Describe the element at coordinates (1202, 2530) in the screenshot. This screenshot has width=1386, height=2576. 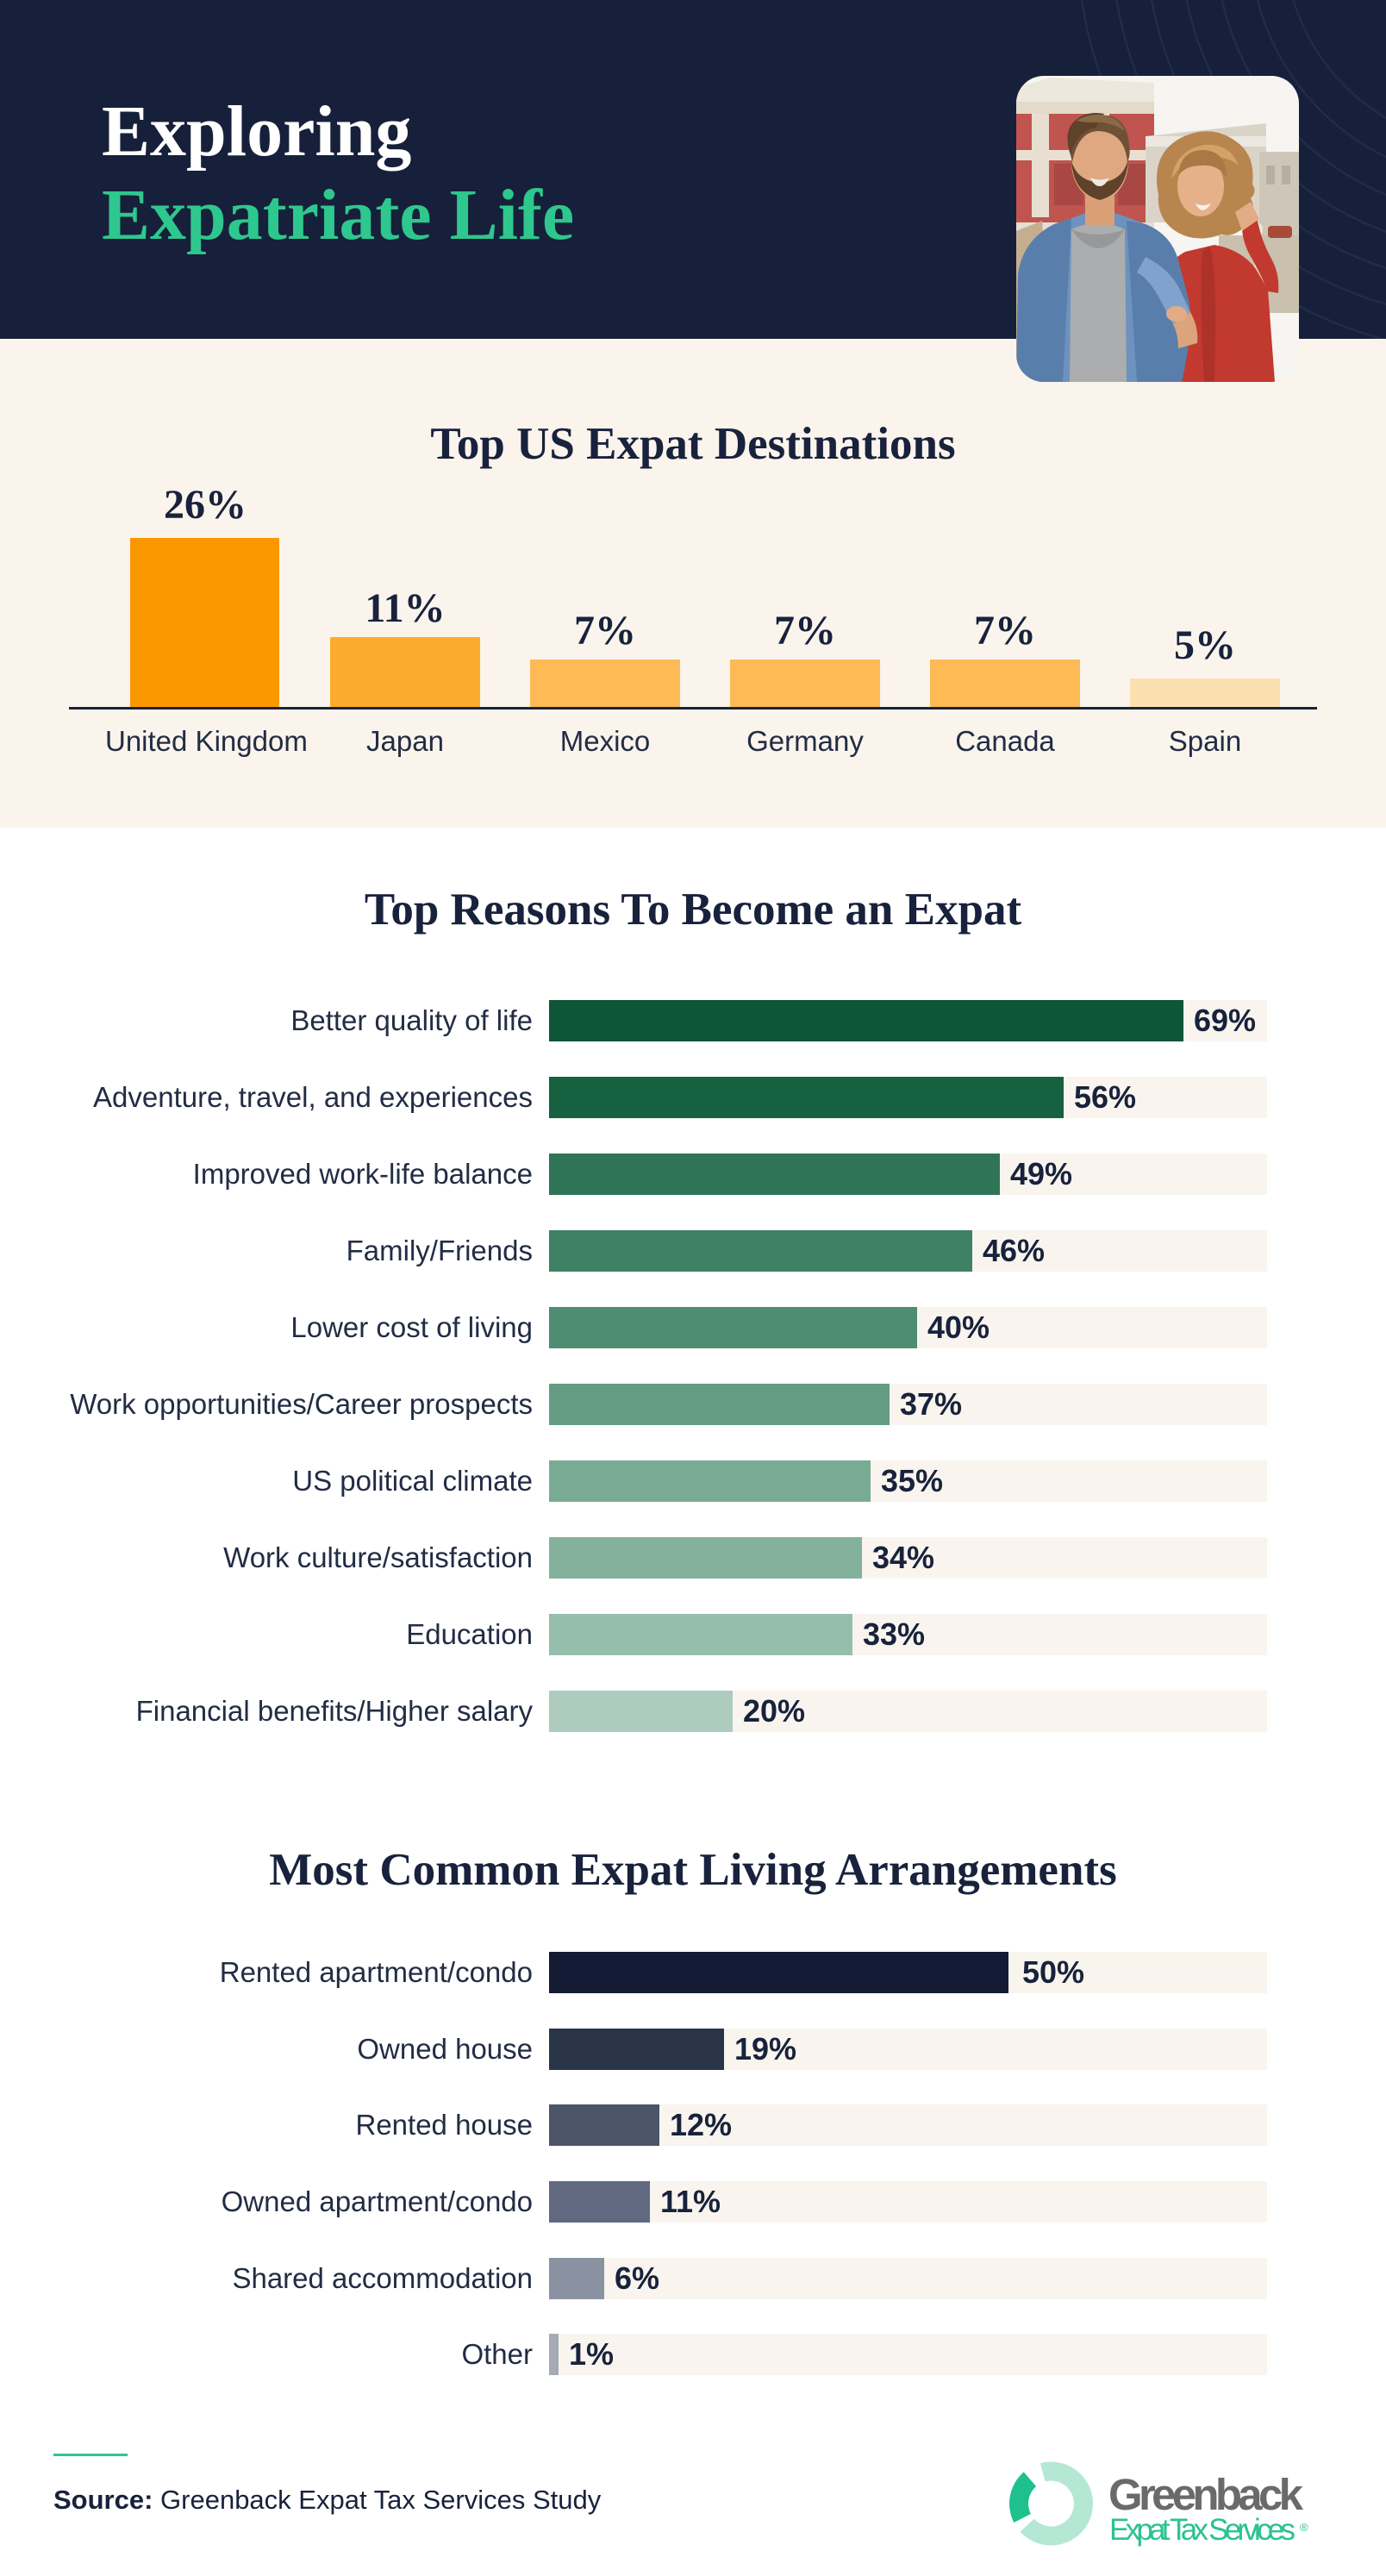
I see `svg-text: Expat Tax Services` at that location.